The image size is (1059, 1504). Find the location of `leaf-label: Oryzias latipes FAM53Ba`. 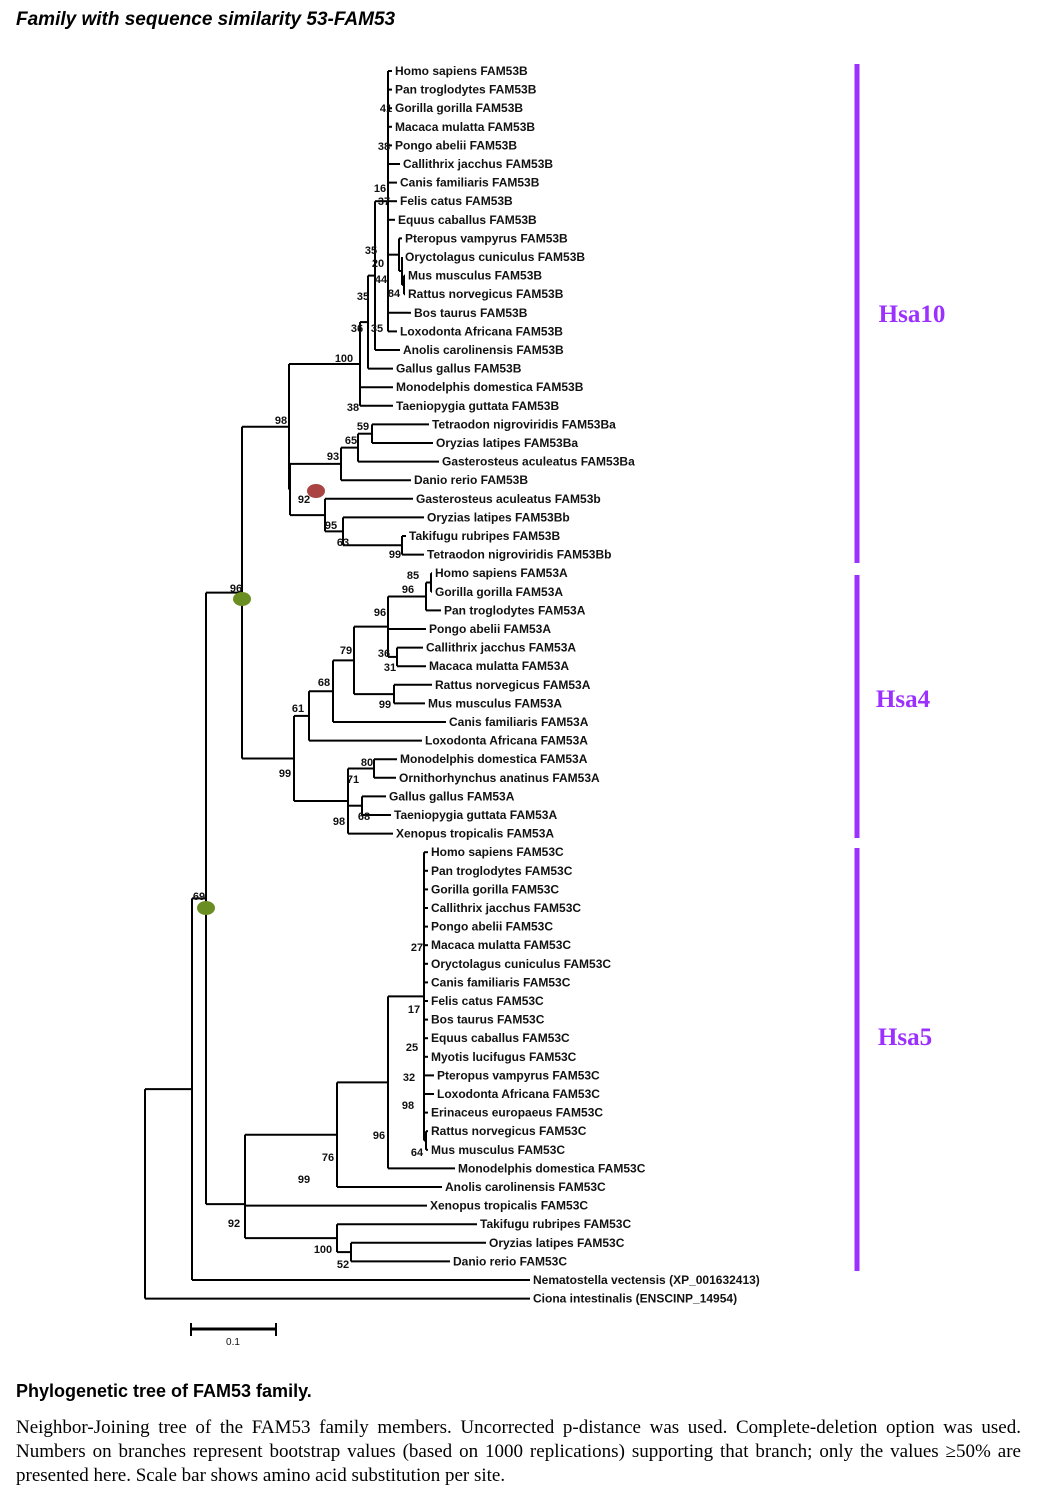

leaf-label: Oryzias latipes FAM53Ba is located at coordinates (507, 443).